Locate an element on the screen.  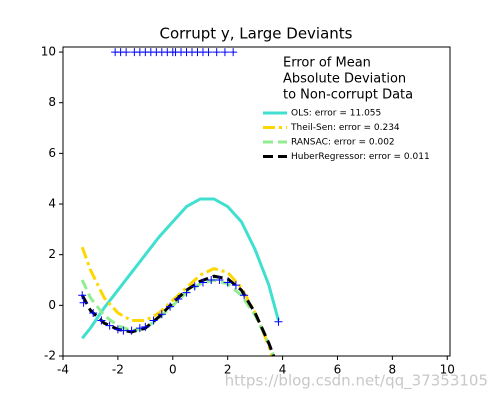
y-tick-label: 4 is located at coordinates (52, 204).